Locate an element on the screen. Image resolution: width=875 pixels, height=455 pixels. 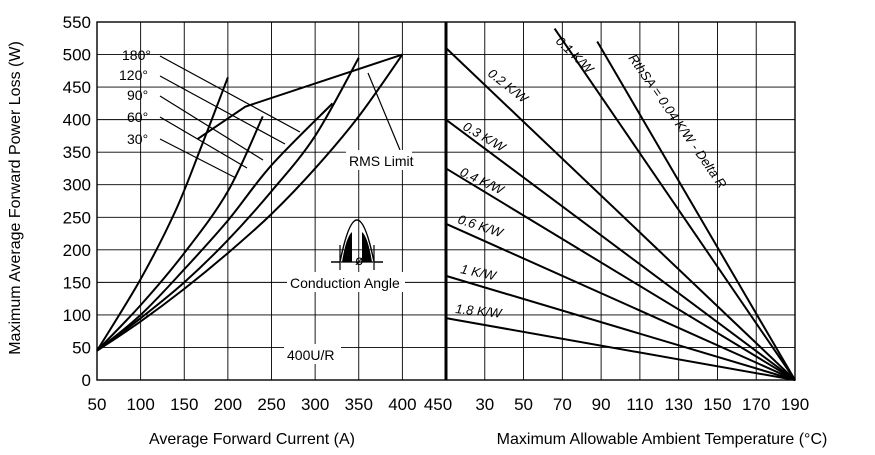
angle-label-30: 30° is located at coordinates (137, 139).